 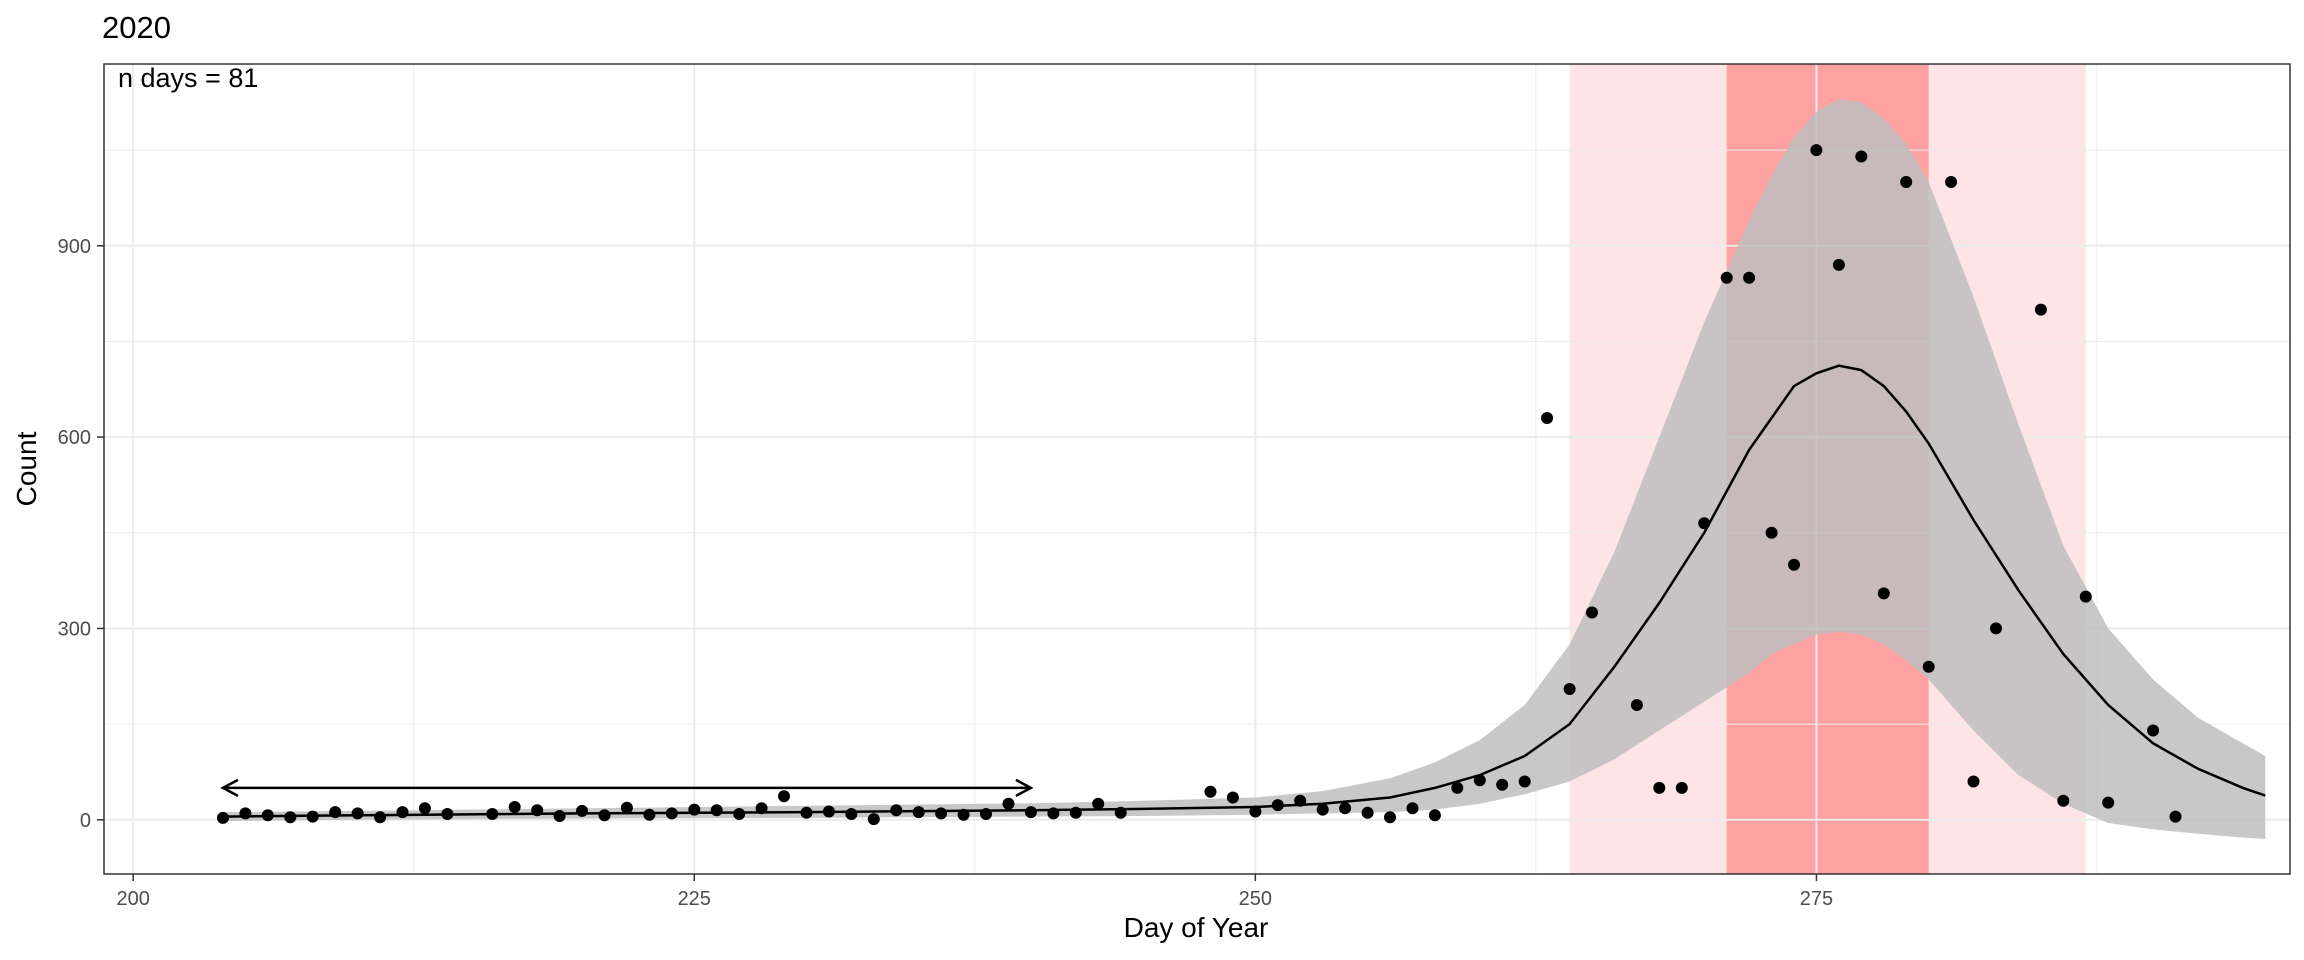 What do you see at coordinates (694, 899) in the screenshot?
I see `x-tick-label: 225` at bounding box center [694, 899].